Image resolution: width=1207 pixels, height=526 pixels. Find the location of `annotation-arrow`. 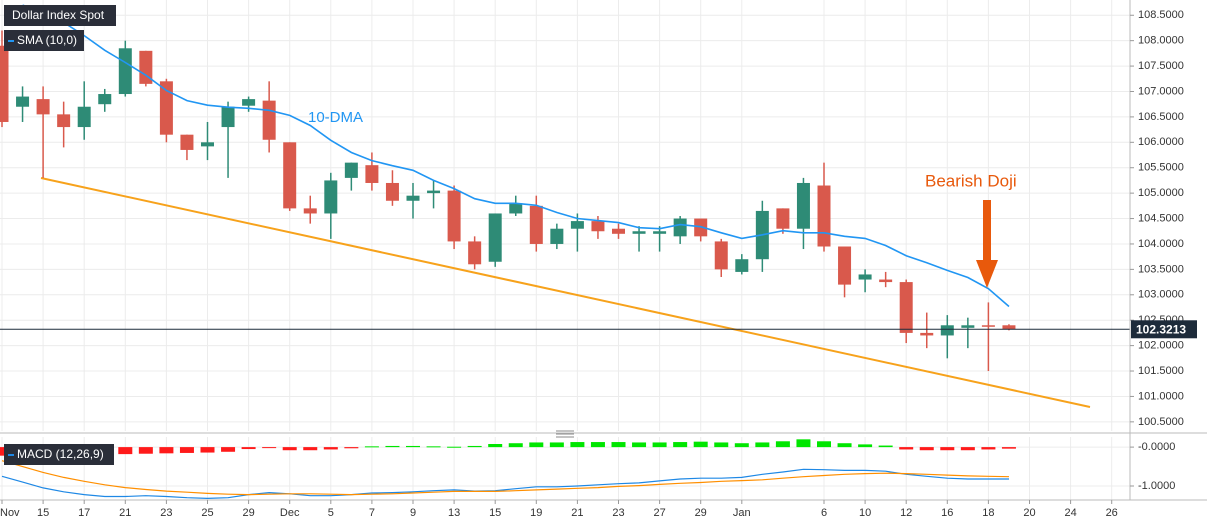

annotation-arrow is located at coordinates (987, 244).